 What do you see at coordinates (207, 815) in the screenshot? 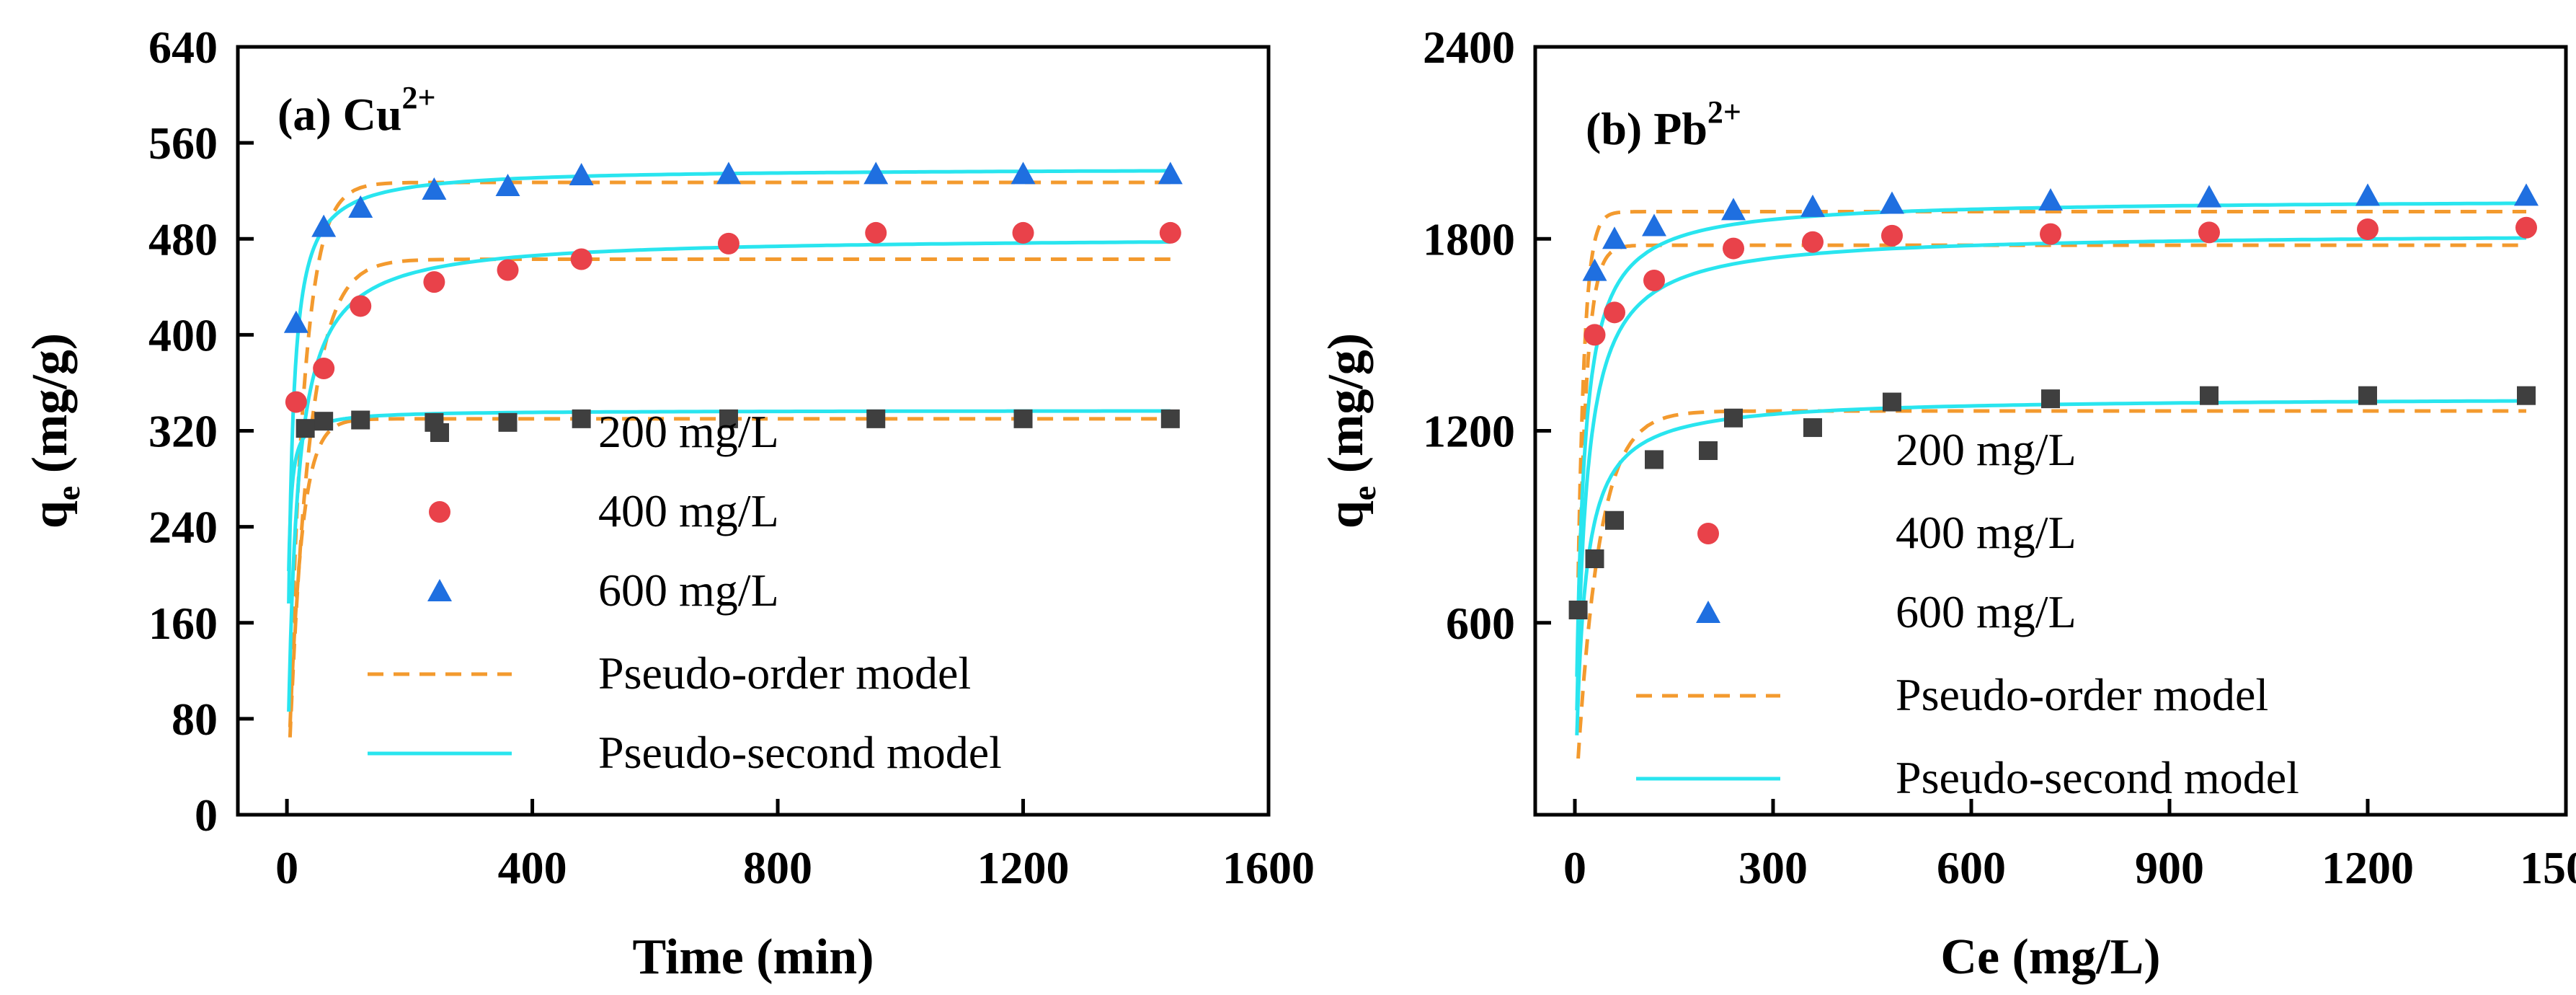
I see `y-tick-label: 0` at bounding box center [207, 815].